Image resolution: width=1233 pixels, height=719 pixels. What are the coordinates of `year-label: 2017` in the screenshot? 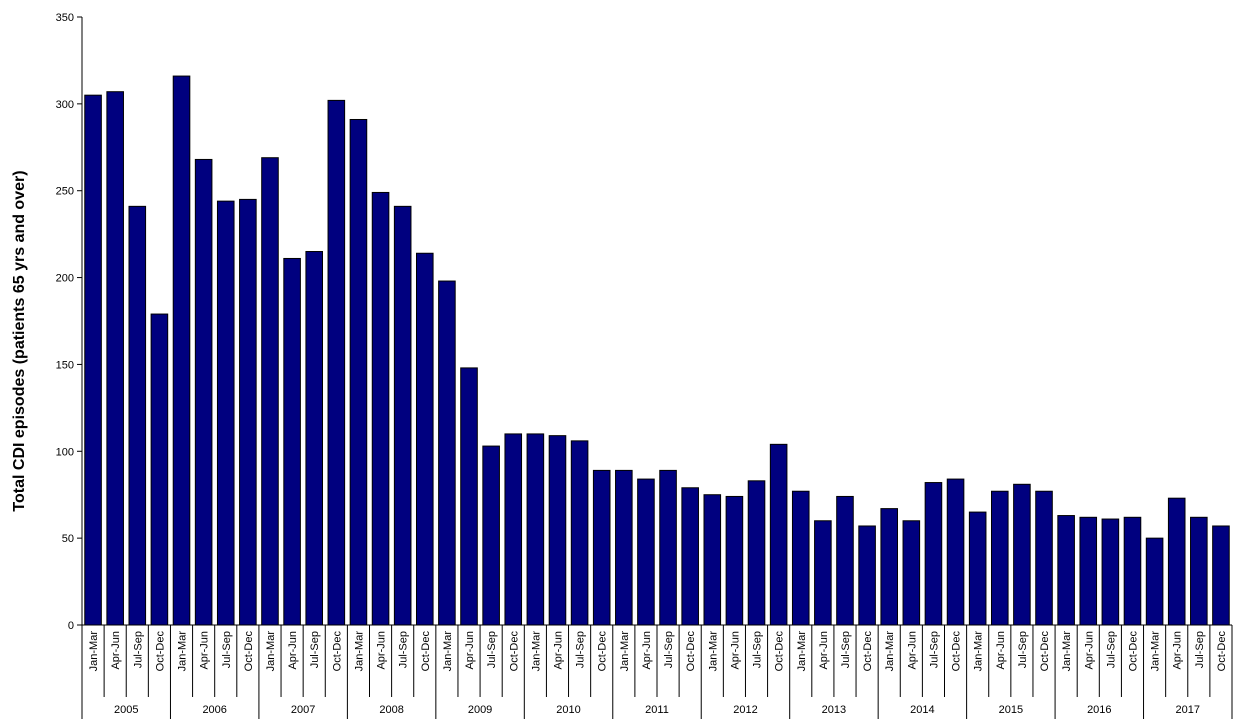 It's located at (1188, 710).